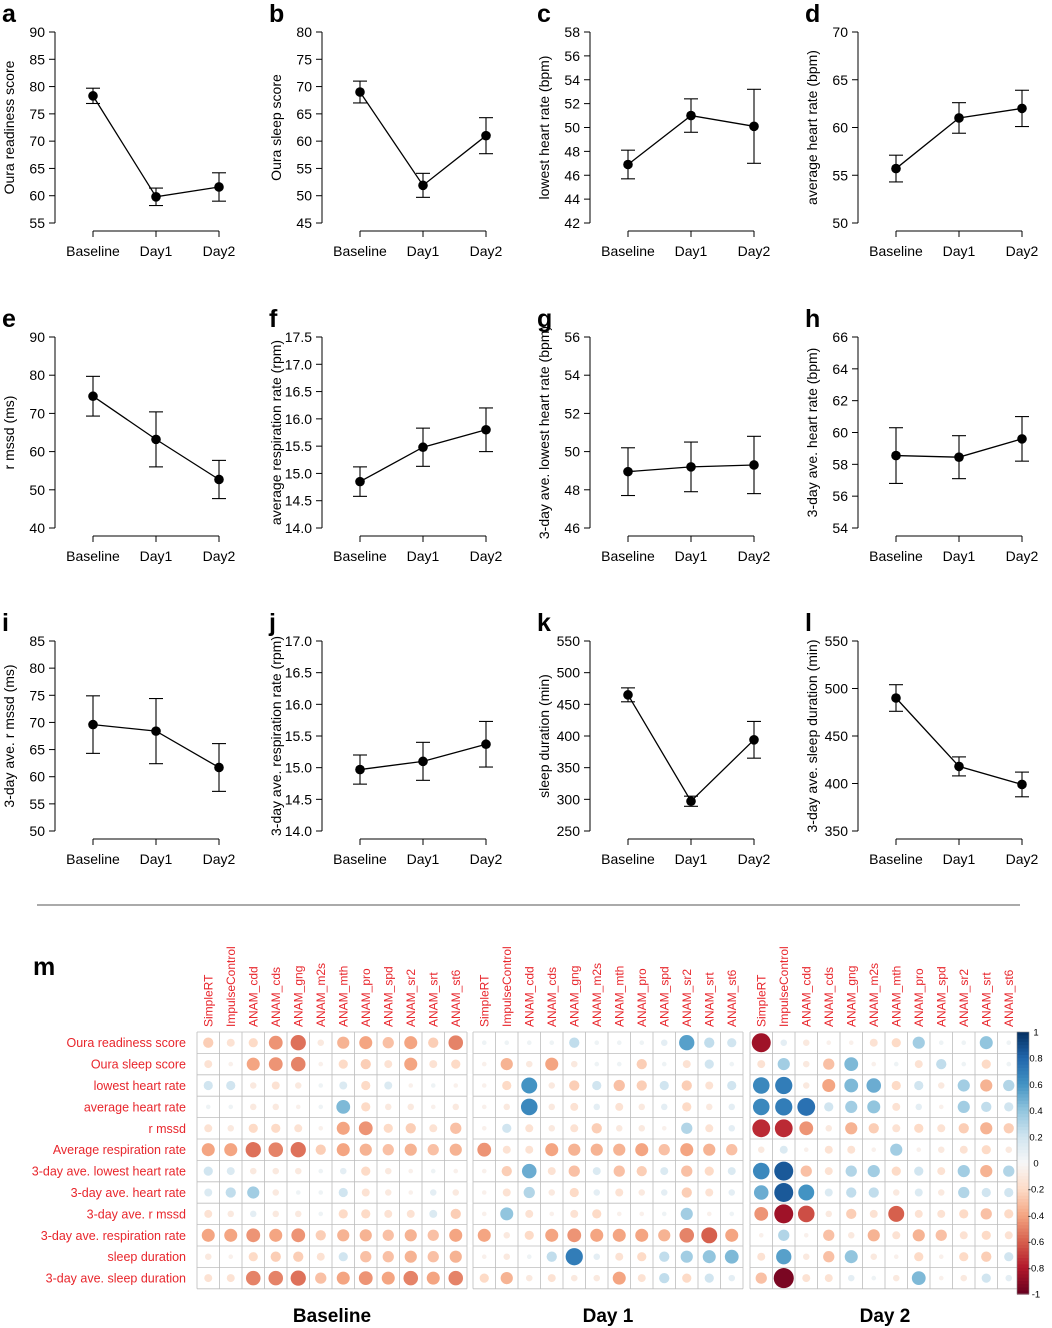 The height and width of the screenshot is (1328, 1052). Describe the element at coordinates (37, 528) in the screenshot. I see `y-tick-label: 40` at that location.